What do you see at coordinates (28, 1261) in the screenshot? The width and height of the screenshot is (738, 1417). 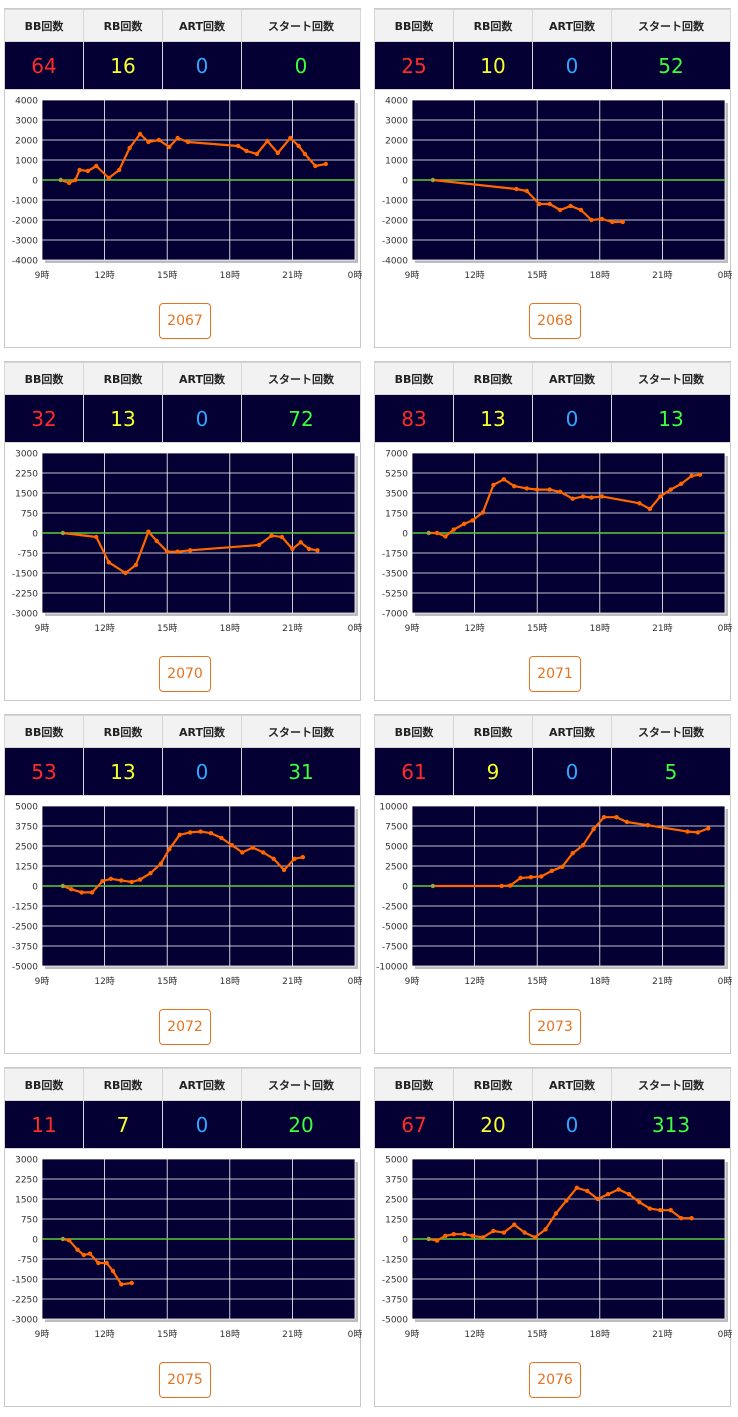 I see `y-tick-label: -750` at bounding box center [28, 1261].